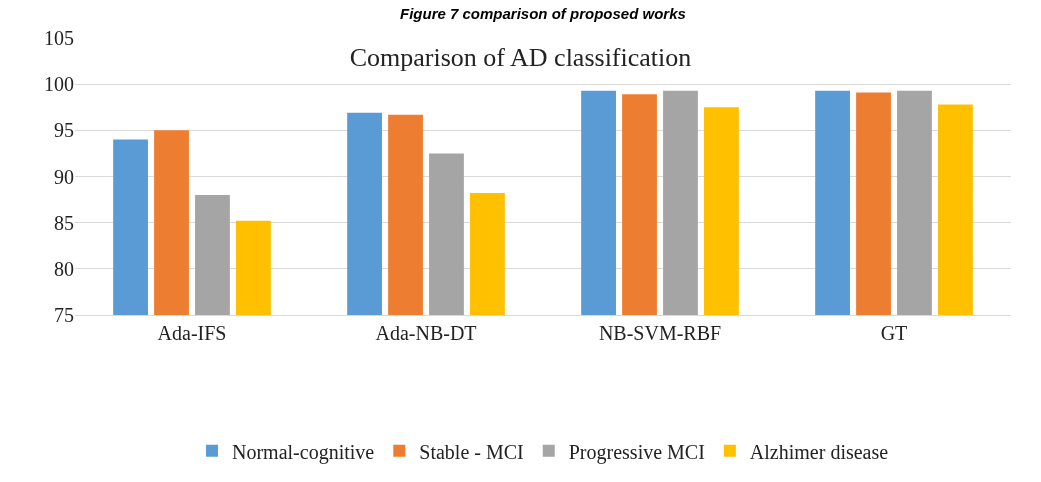 This screenshot has height=482, width=1041. Describe the element at coordinates (64, 222) in the screenshot. I see `y-tick-label: 85` at that location.